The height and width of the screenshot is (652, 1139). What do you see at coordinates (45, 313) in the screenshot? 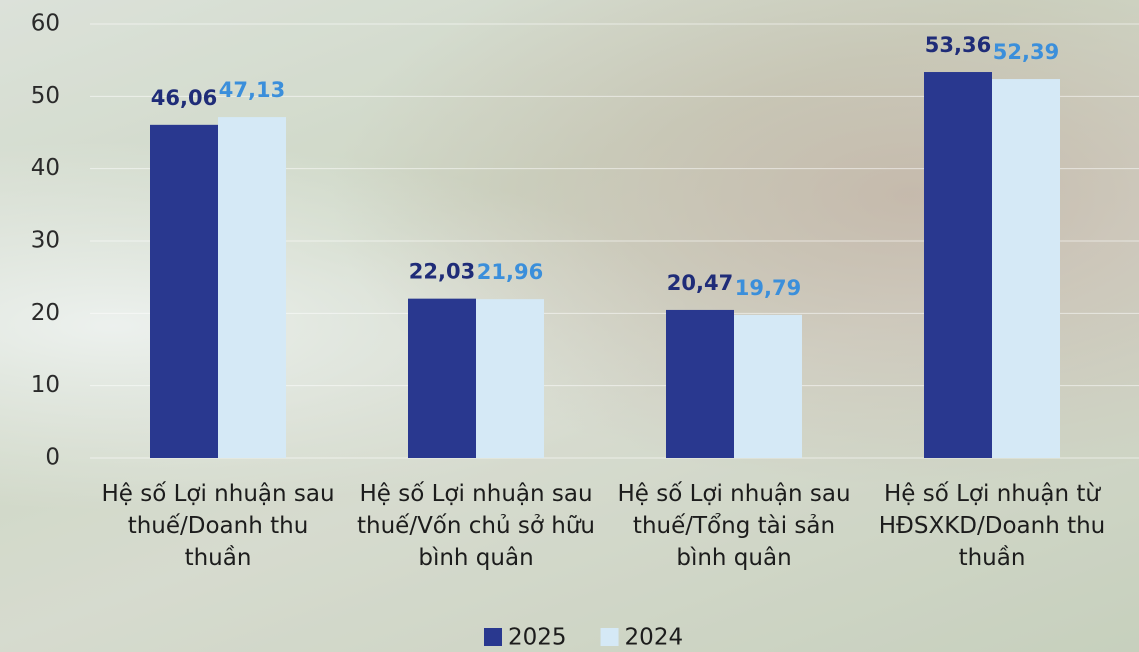
I see `y-tick-label: 20` at bounding box center [45, 313].